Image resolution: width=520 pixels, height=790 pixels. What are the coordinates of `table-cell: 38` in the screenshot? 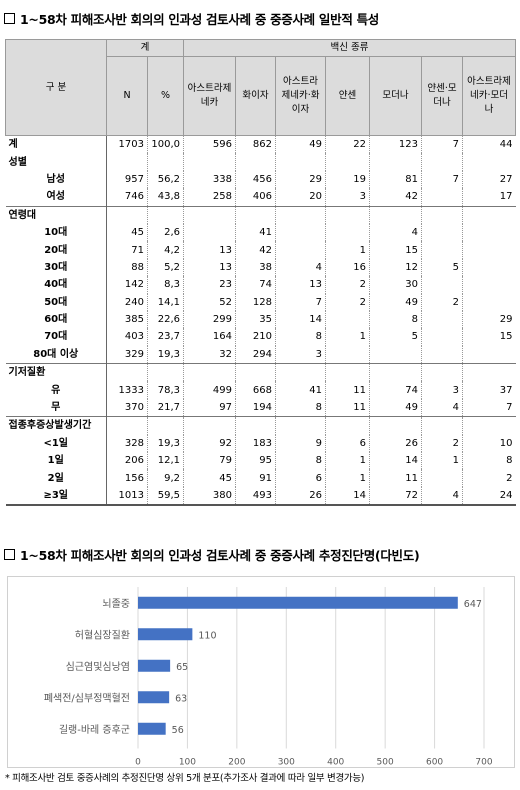 It's located at (255, 267).